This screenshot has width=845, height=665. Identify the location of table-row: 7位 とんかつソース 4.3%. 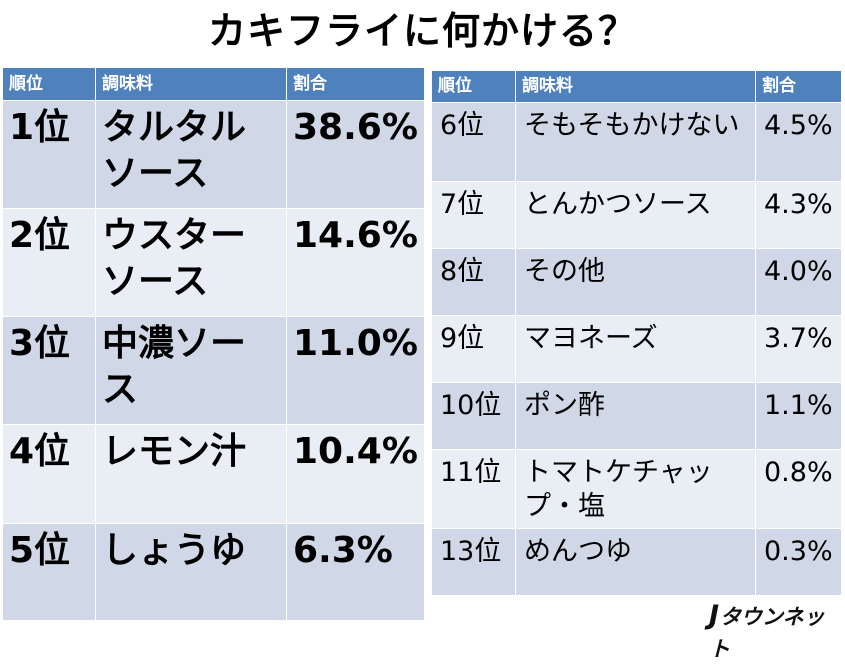
(636, 215).